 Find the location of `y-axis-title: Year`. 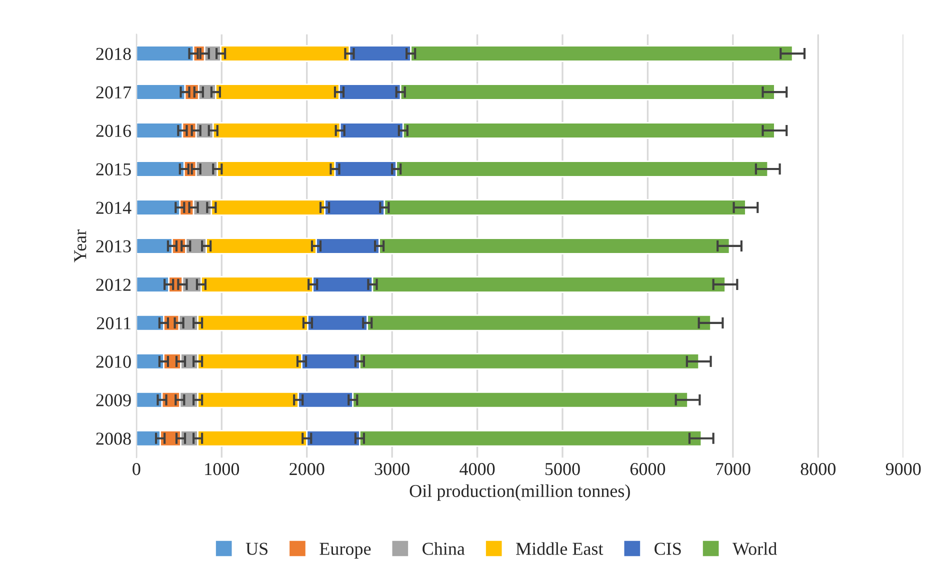

y-axis-title: Year is located at coordinates (80, 245).